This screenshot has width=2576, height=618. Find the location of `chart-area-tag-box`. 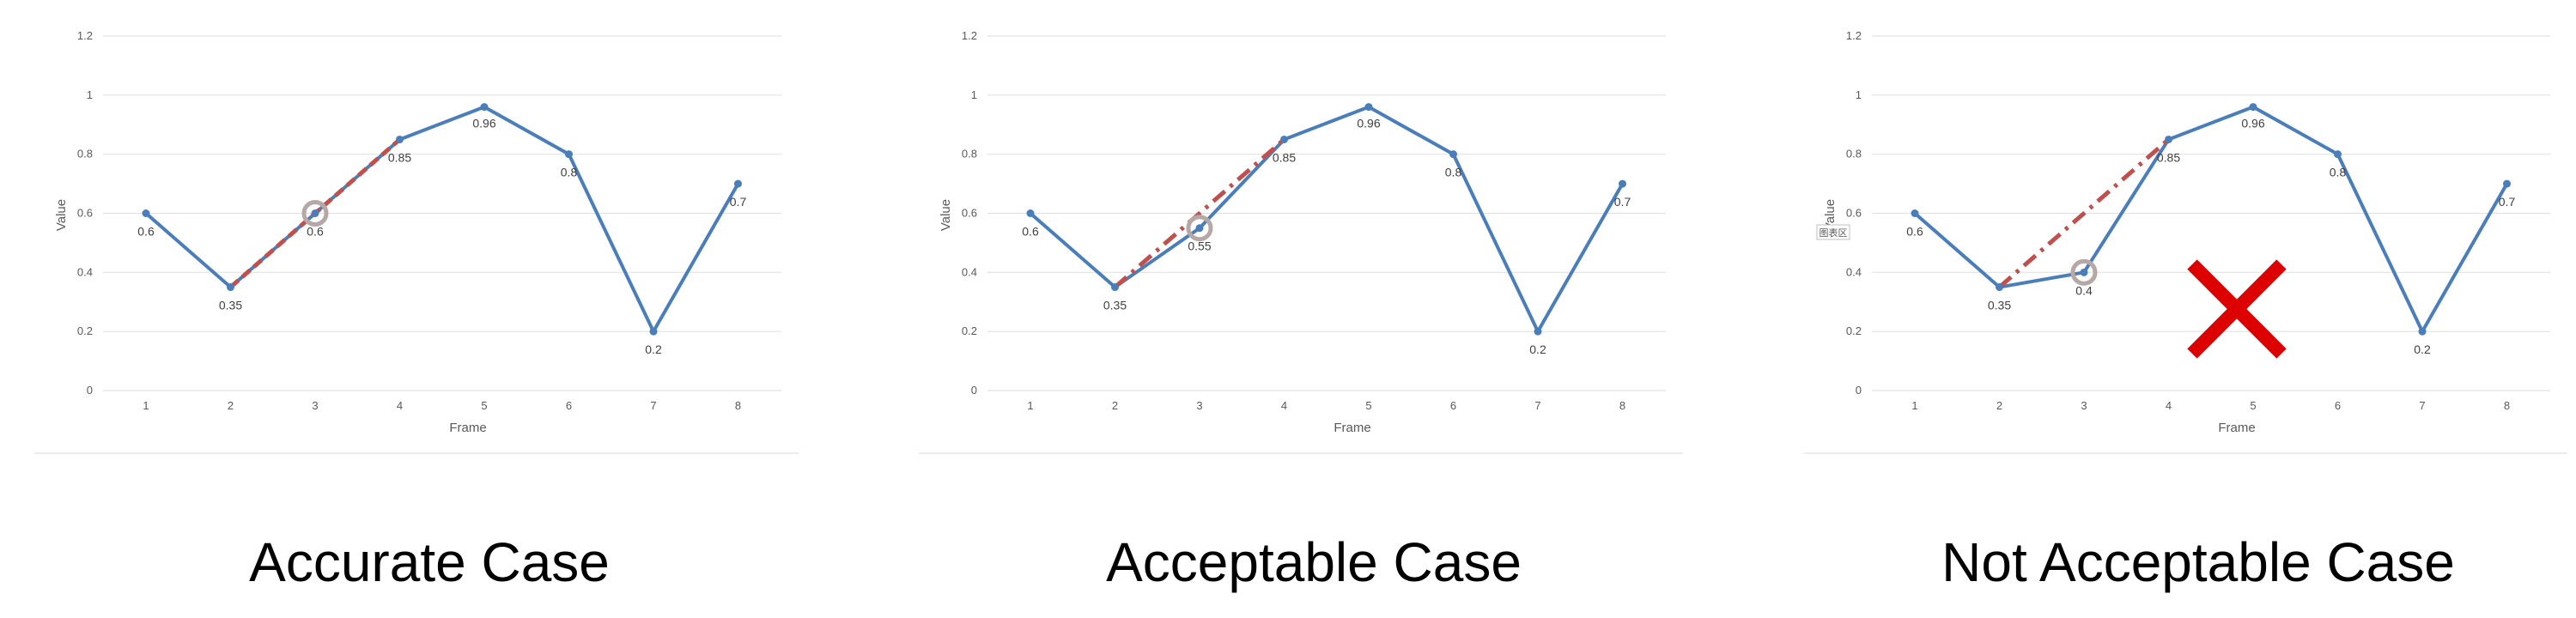

chart-area-tag-box is located at coordinates (1833, 232).